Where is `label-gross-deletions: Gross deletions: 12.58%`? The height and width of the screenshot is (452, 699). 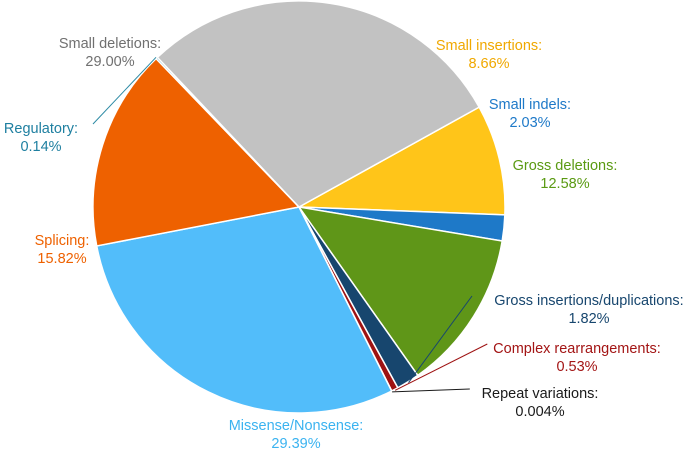 label-gross-deletions: Gross deletions: 12.58% is located at coordinates (565, 175).